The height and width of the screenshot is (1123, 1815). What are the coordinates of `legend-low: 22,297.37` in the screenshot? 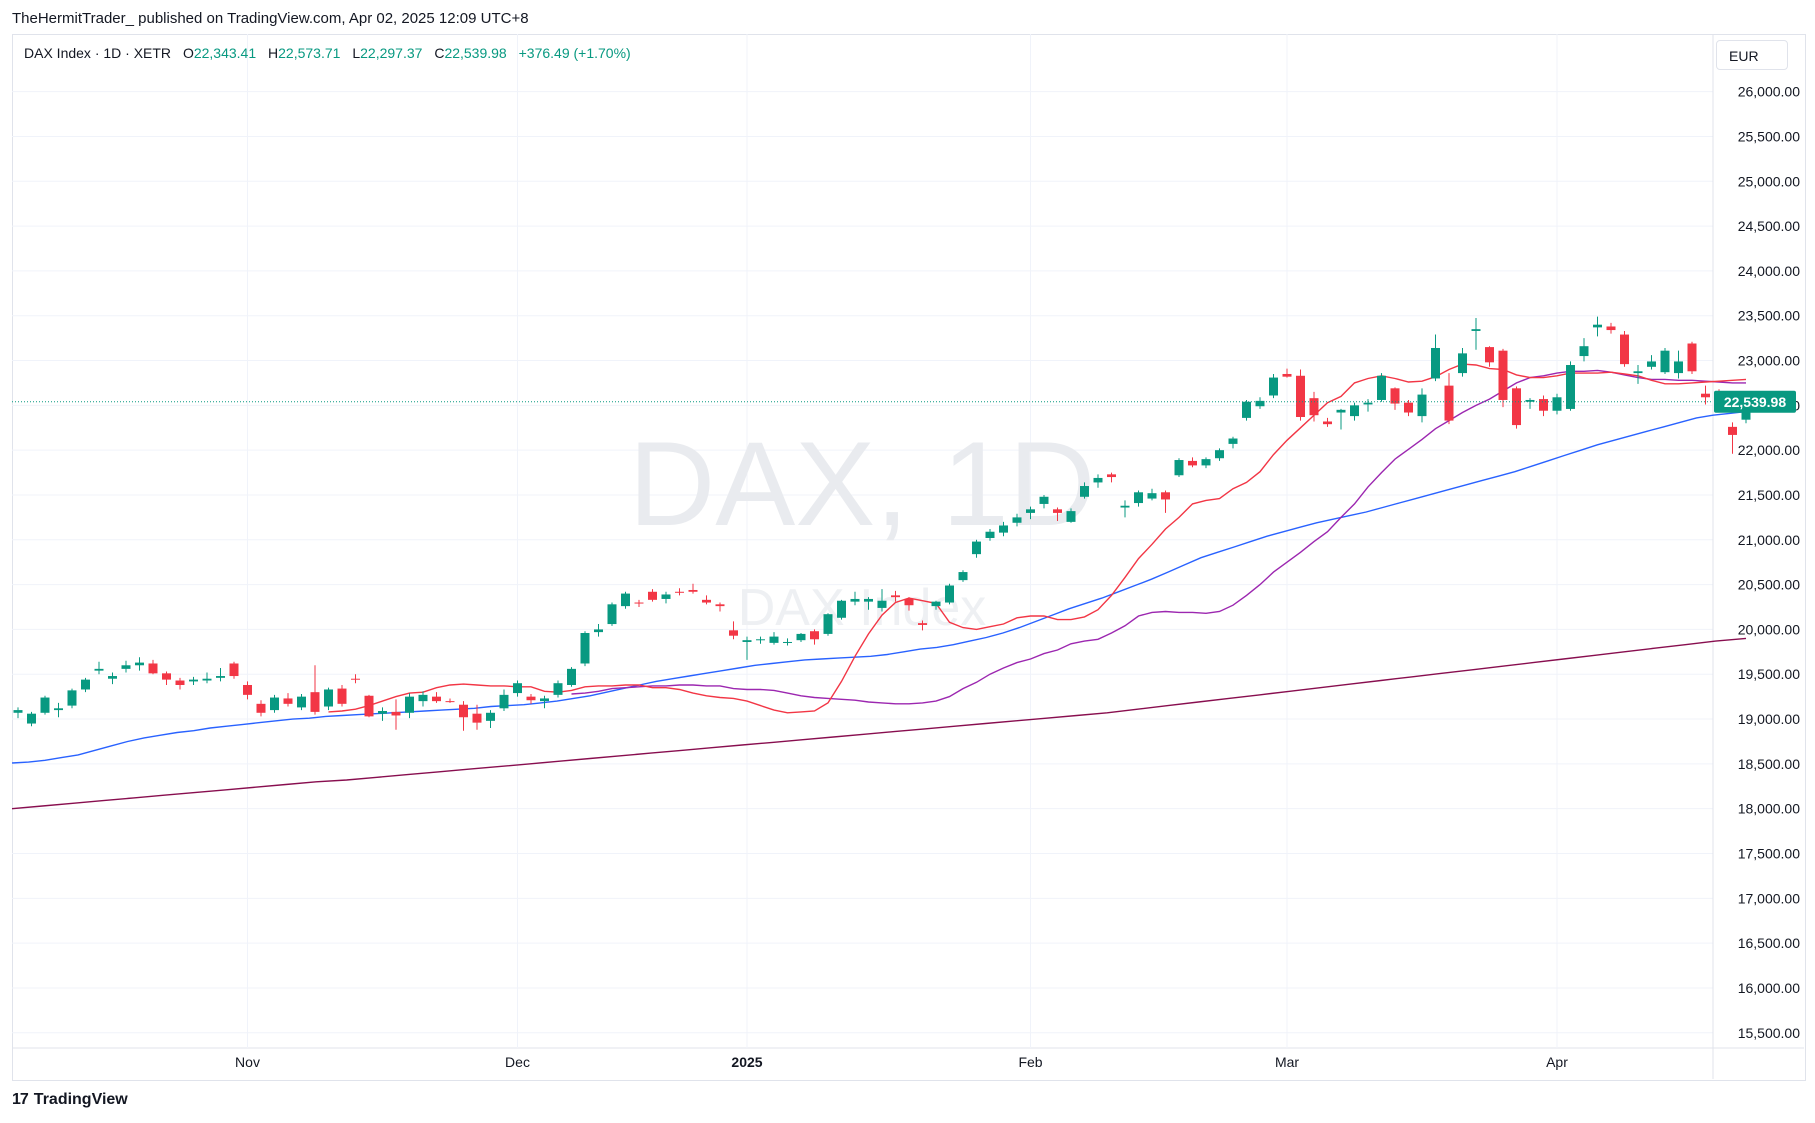 It's located at (391, 53).